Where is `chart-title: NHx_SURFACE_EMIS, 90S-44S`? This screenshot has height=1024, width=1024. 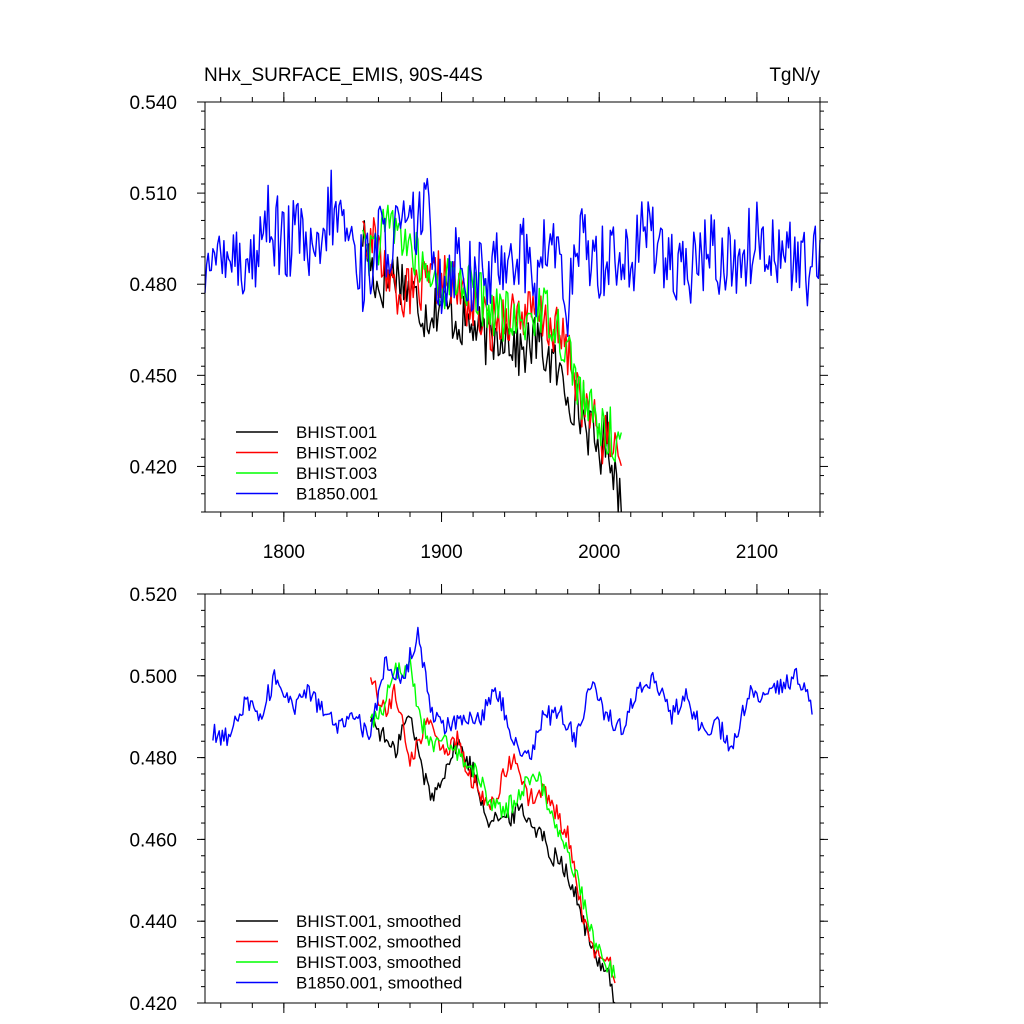 chart-title: NHx_SURFACE_EMIS, 90S-44S is located at coordinates (343, 75).